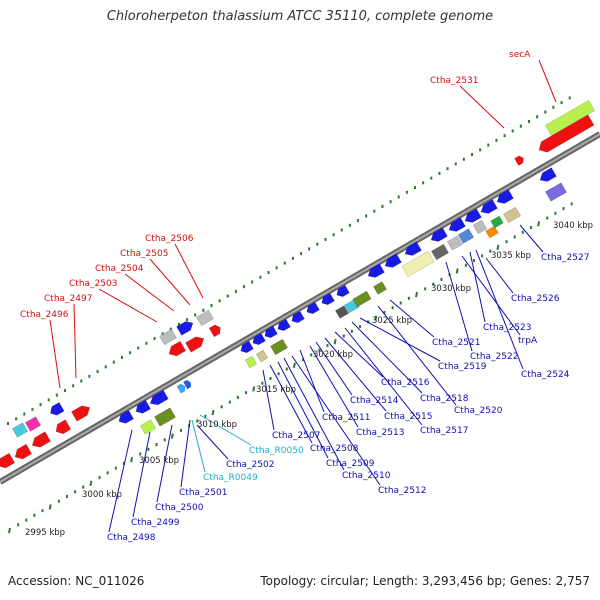  Describe the element at coordinates (230, 478) in the screenshot. I see `gene-label-bottom: Ctha_R0049` at that location.